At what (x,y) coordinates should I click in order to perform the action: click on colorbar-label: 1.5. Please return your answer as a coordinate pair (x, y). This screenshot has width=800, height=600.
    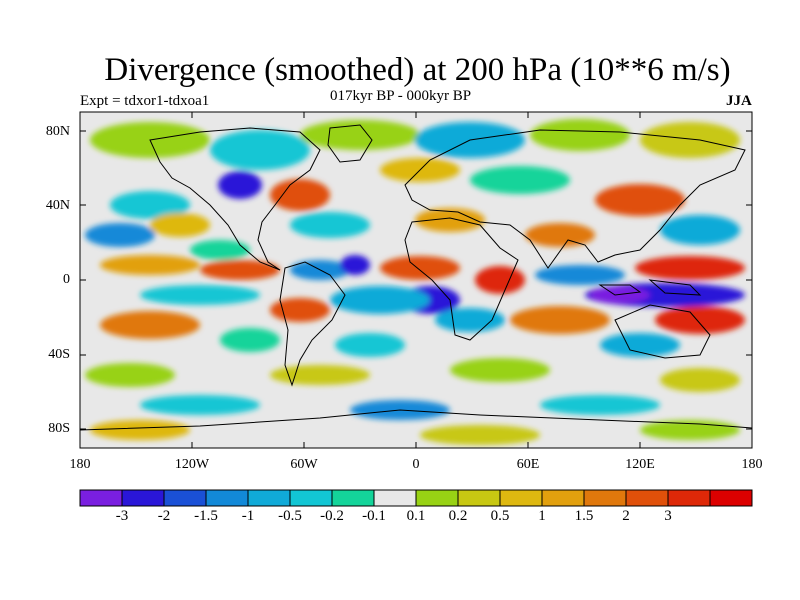
    Looking at the image, I should click on (584, 516).